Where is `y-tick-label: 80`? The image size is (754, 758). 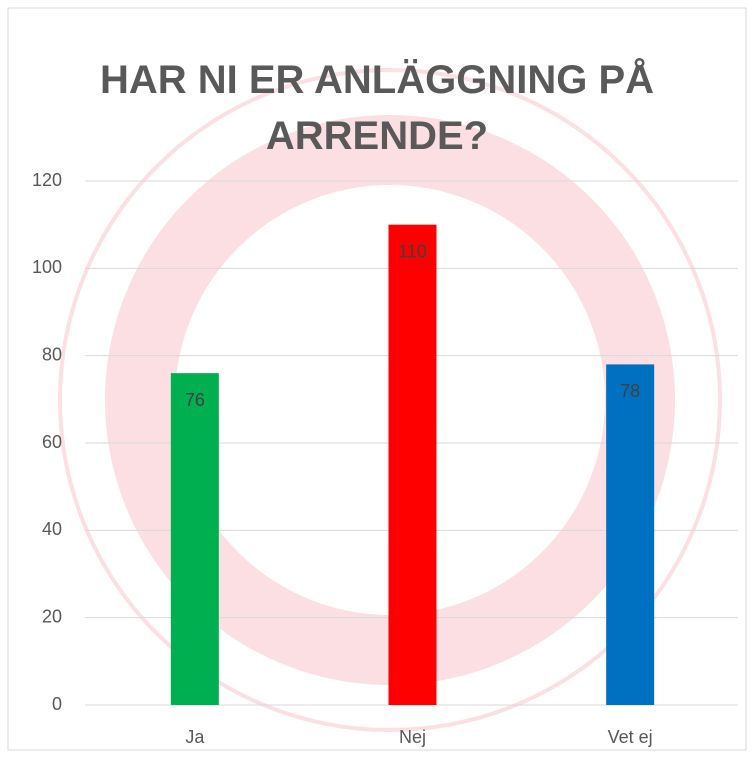
y-tick-label: 80 is located at coordinates (52, 354).